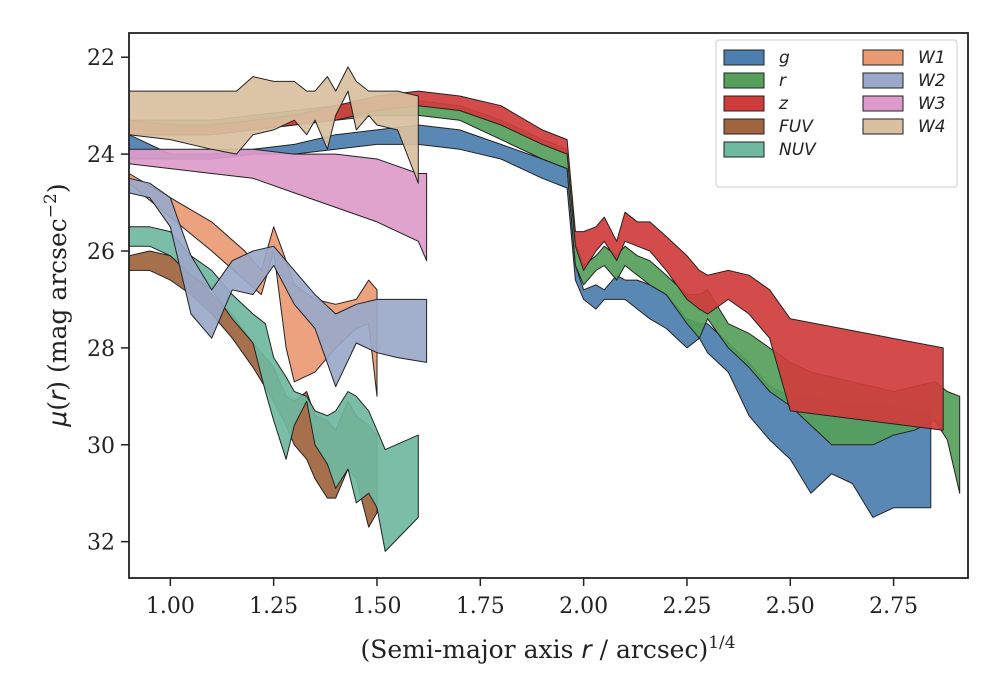  Describe the element at coordinates (278, 205) in the screenshot. I see `series-band-w3` at that location.